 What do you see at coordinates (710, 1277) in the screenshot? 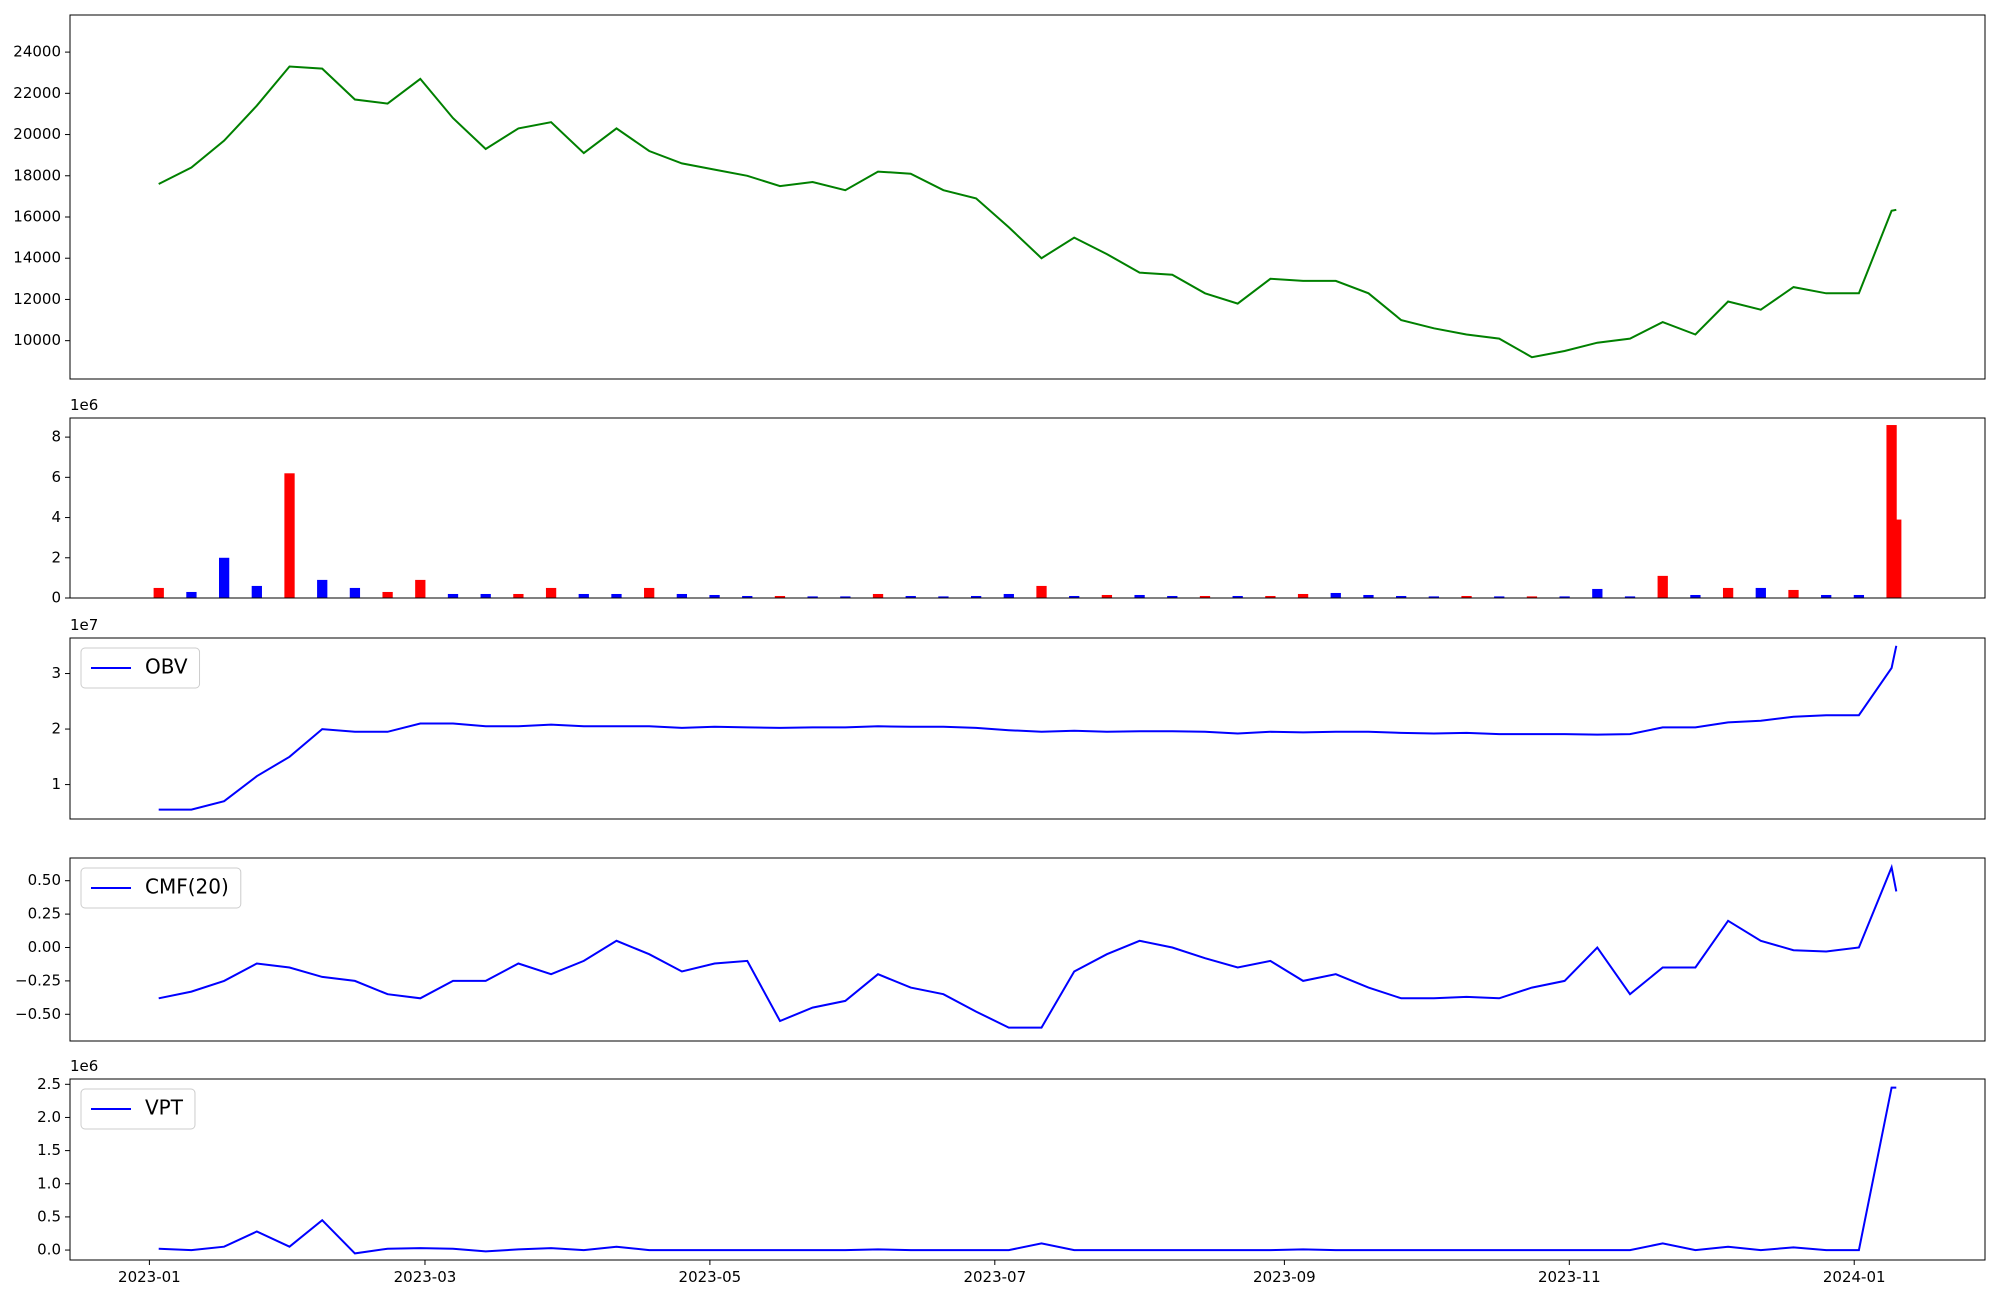
I see `x-tick-label: 2023-05` at bounding box center [710, 1277].